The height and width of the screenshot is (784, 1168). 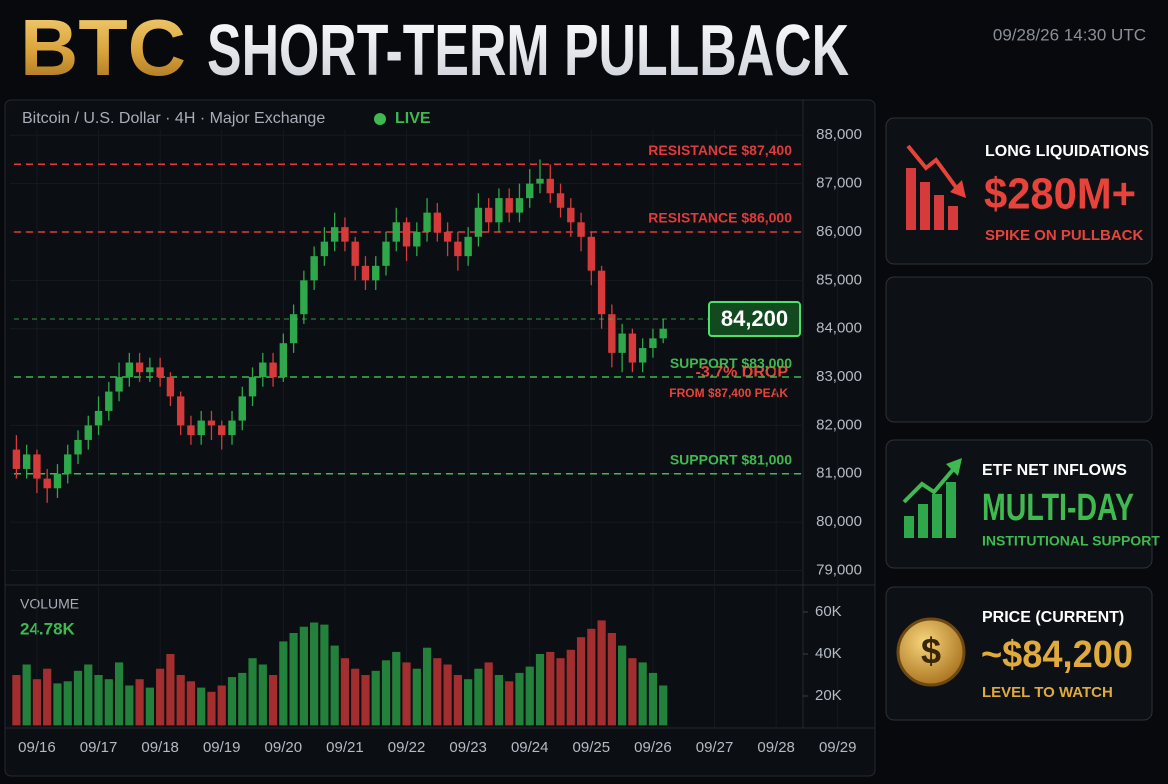 I want to click on card-caption: SPIKE ON PULLBACK, so click(x=1064, y=235).